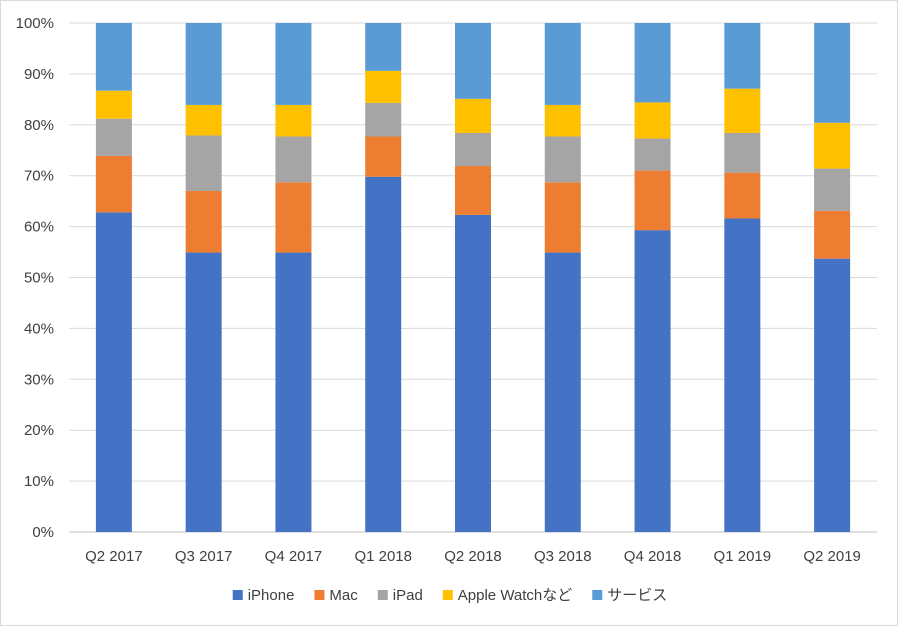 This screenshot has height=627, width=898. Describe the element at coordinates (39, 227) in the screenshot. I see `y-tick-label: 60%` at that location.